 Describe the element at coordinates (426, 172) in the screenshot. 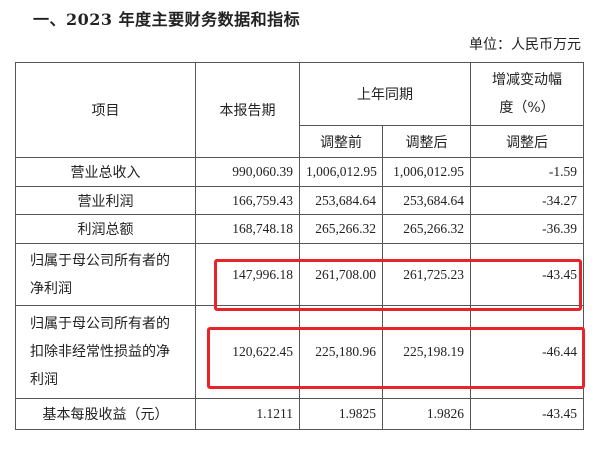

I see `after-adjust-value: 1,006,012.95` at that location.